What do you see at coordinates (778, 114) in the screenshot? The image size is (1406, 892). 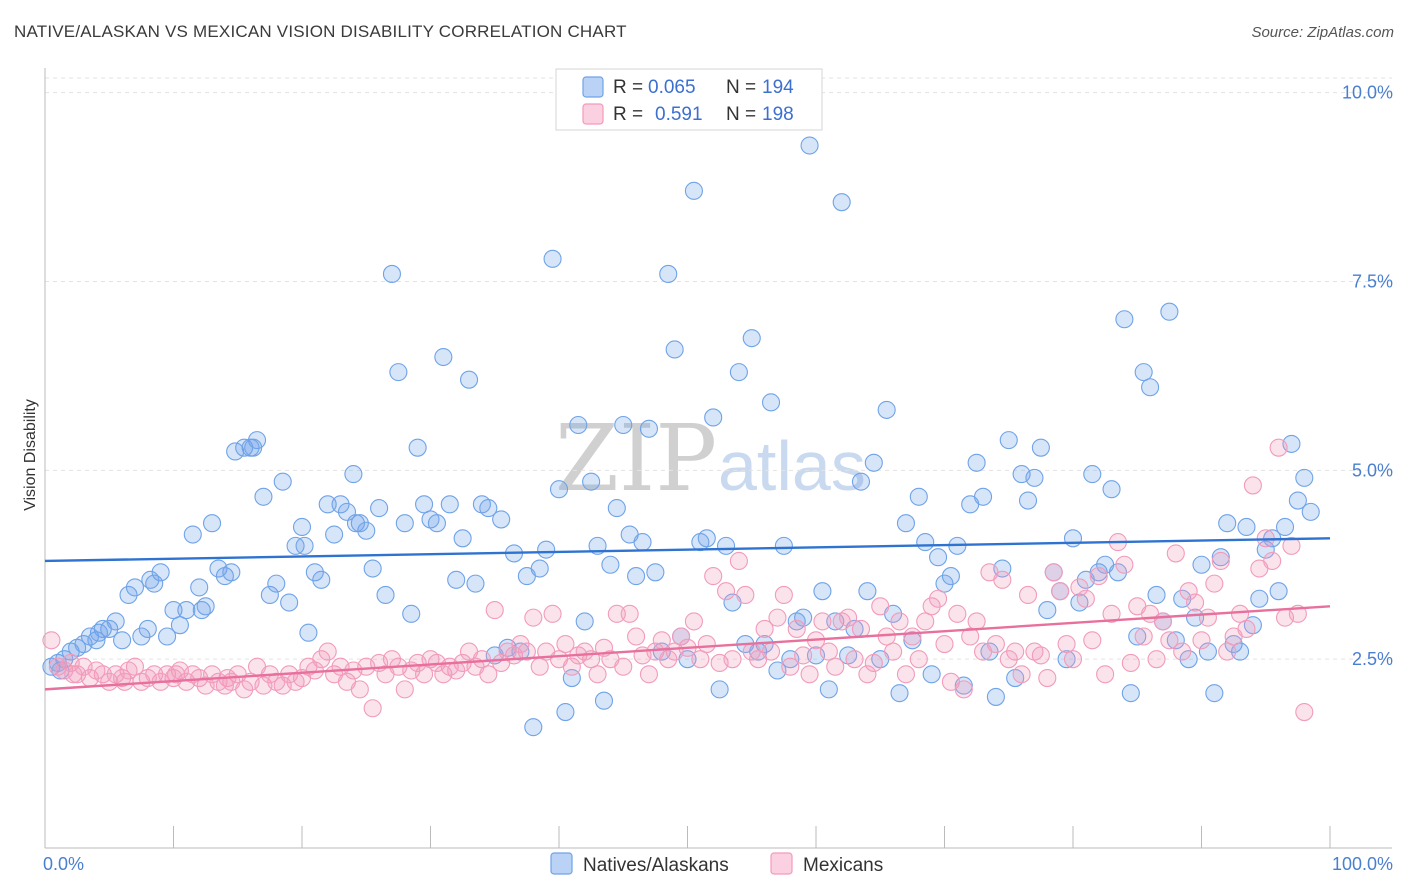 I see `legend-n-value-2: 198` at bounding box center [778, 114].